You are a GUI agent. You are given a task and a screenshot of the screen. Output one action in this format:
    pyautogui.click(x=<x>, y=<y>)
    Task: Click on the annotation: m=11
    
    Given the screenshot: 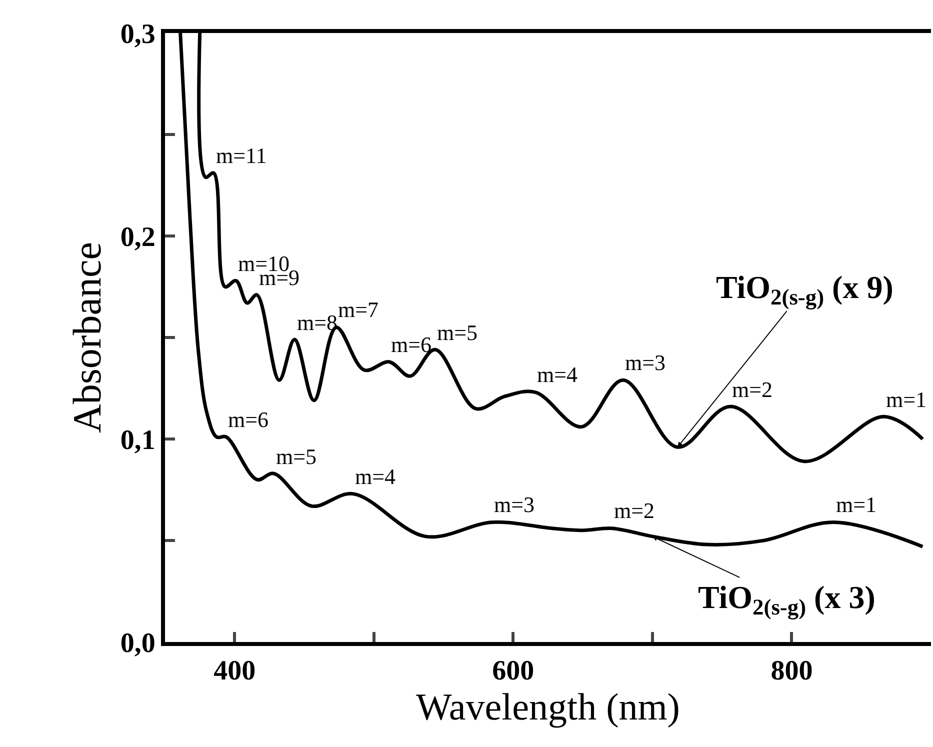 What is the action you would take?
    pyautogui.click(x=241, y=155)
    